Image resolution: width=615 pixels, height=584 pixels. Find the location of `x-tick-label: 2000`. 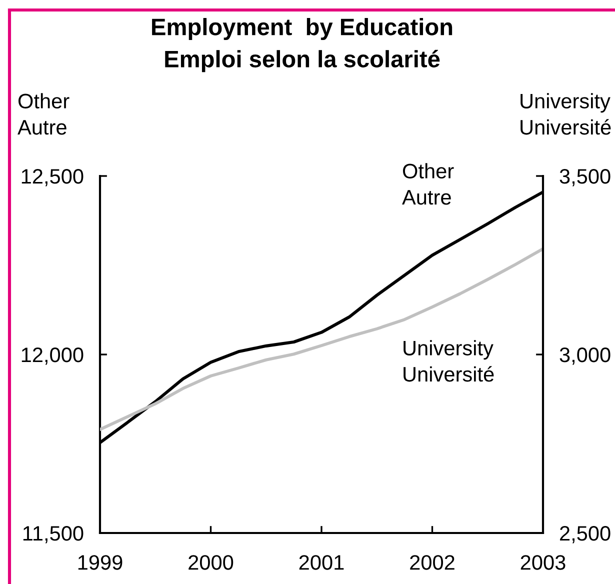

x-tick-label: 2000 is located at coordinates (211, 562).